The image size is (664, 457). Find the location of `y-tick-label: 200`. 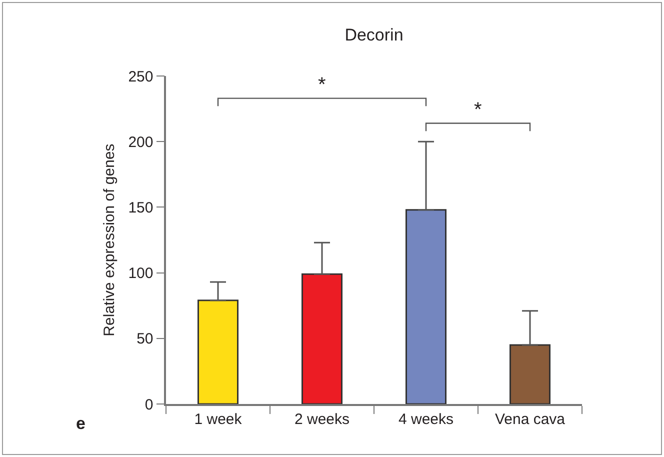

y-tick-label: 200 is located at coordinates (141, 142).